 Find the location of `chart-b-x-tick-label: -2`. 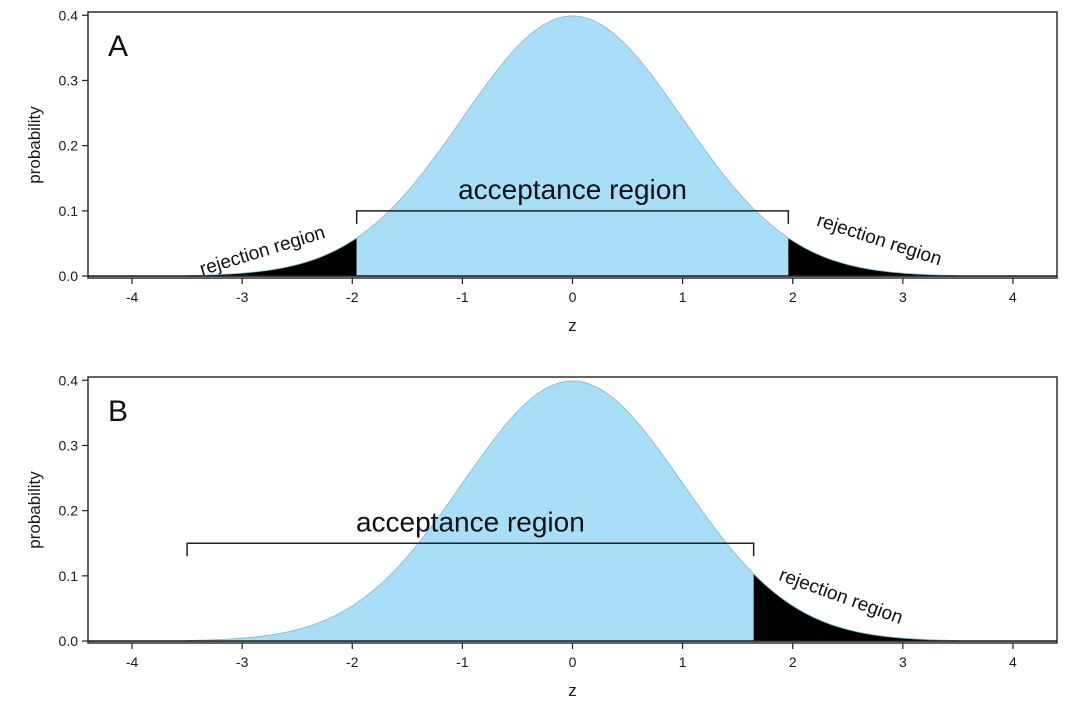

chart-b-x-tick-label: -2 is located at coordinates (352, 662).